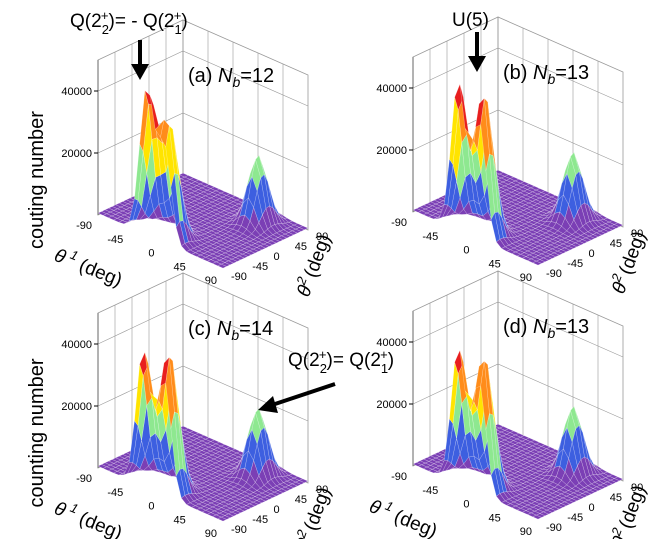 This screenshot has height=539, width=665. What do you see at coordinates (37, 432) in the screenshot?
I see `z-axis-title: counting number` at bounding box center [37, 432].